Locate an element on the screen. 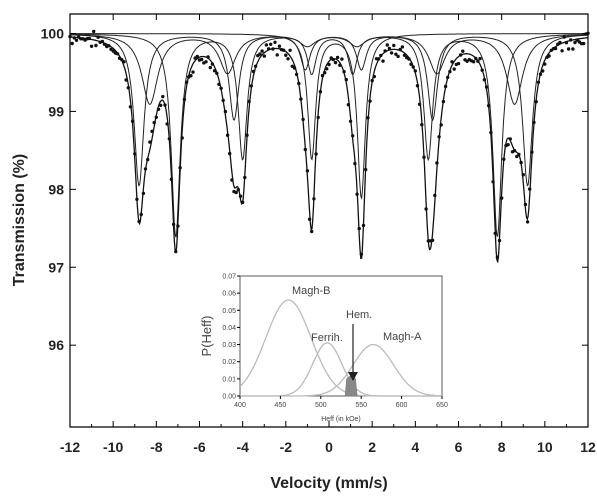 Image resolution: width=597 pixels, height=499 pixels. inset-x-tick-label: 550 is located at coordinates (361, 405).